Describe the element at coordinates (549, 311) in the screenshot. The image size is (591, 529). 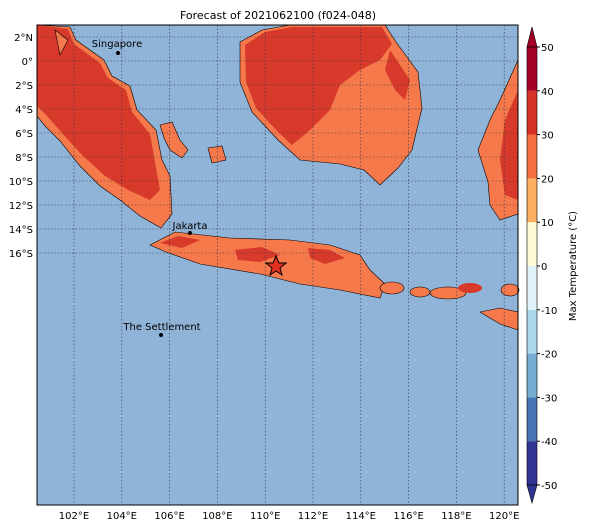
I see `colorbar-tick-label: -10` at that location.